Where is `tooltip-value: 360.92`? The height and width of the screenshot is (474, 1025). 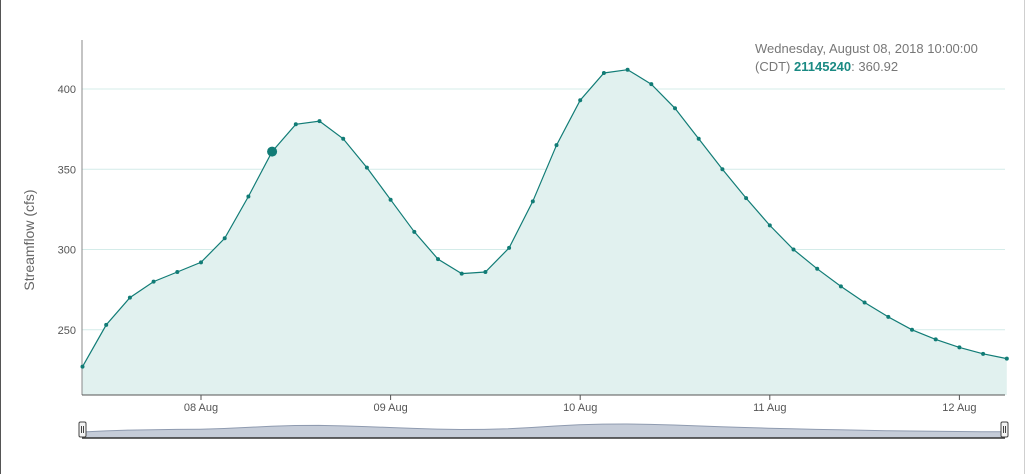 tooltip-value: 360.92 is located at coordinates (878, 66).